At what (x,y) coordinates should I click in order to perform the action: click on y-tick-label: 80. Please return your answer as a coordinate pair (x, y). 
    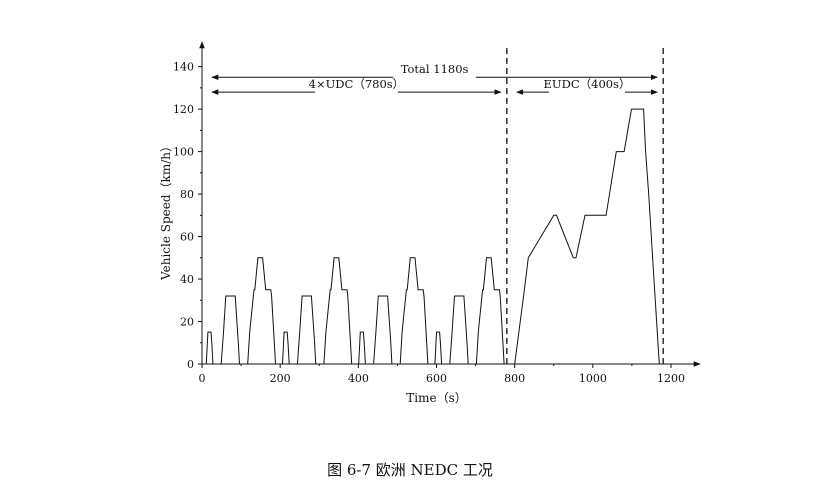
    Looking at the image, I should click on (187, 194).